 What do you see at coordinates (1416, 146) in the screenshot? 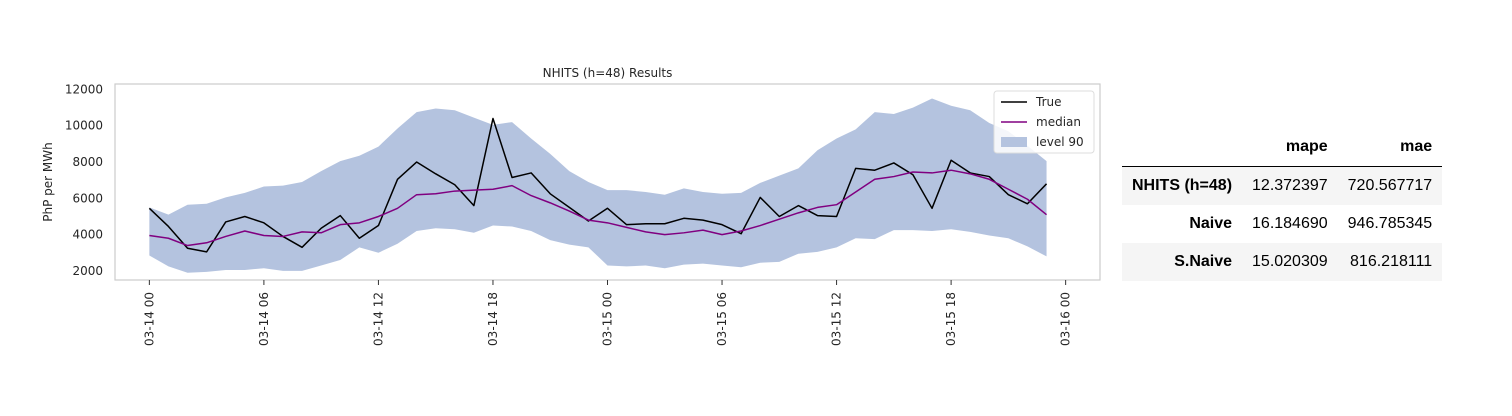
I see `mae-column-header: mae` at bounding box center [1416, 146].